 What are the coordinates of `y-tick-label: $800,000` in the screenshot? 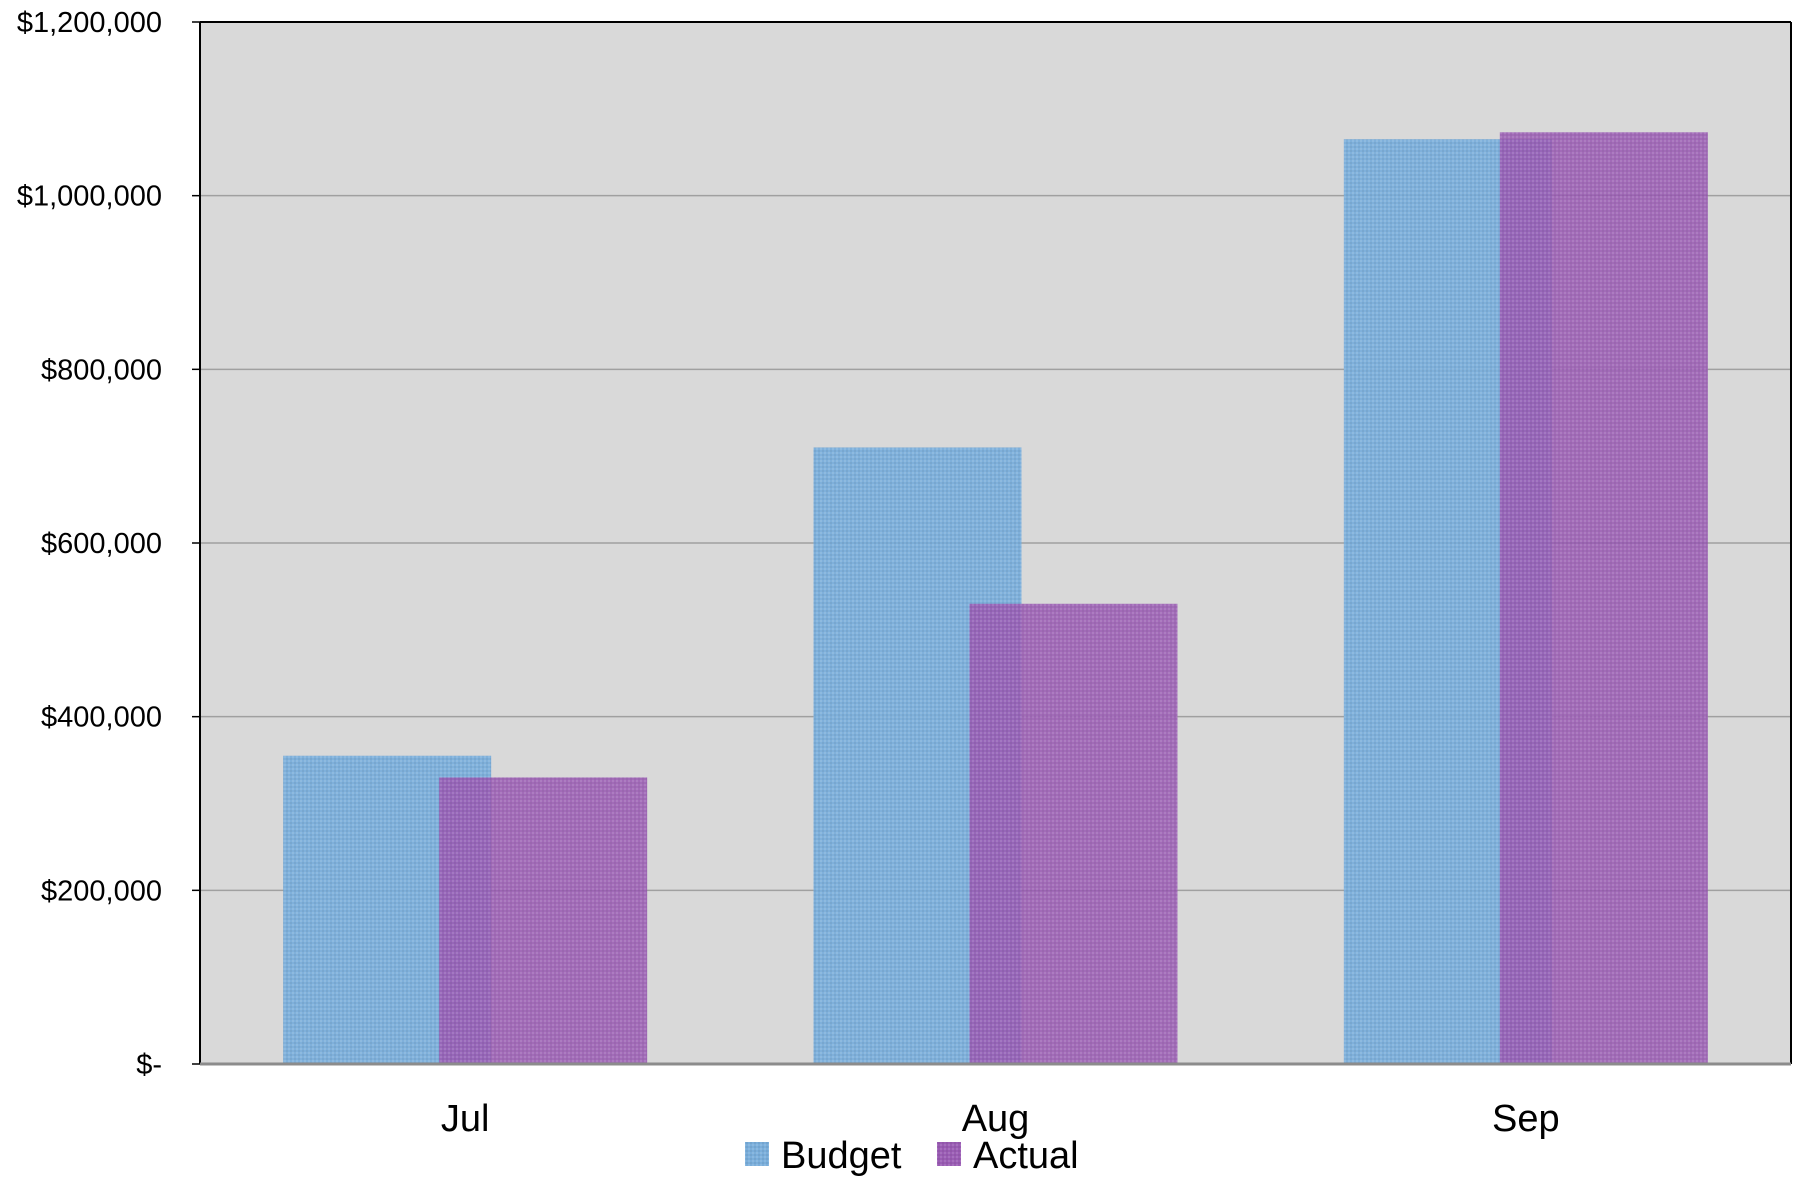 It's located at (101, 370).